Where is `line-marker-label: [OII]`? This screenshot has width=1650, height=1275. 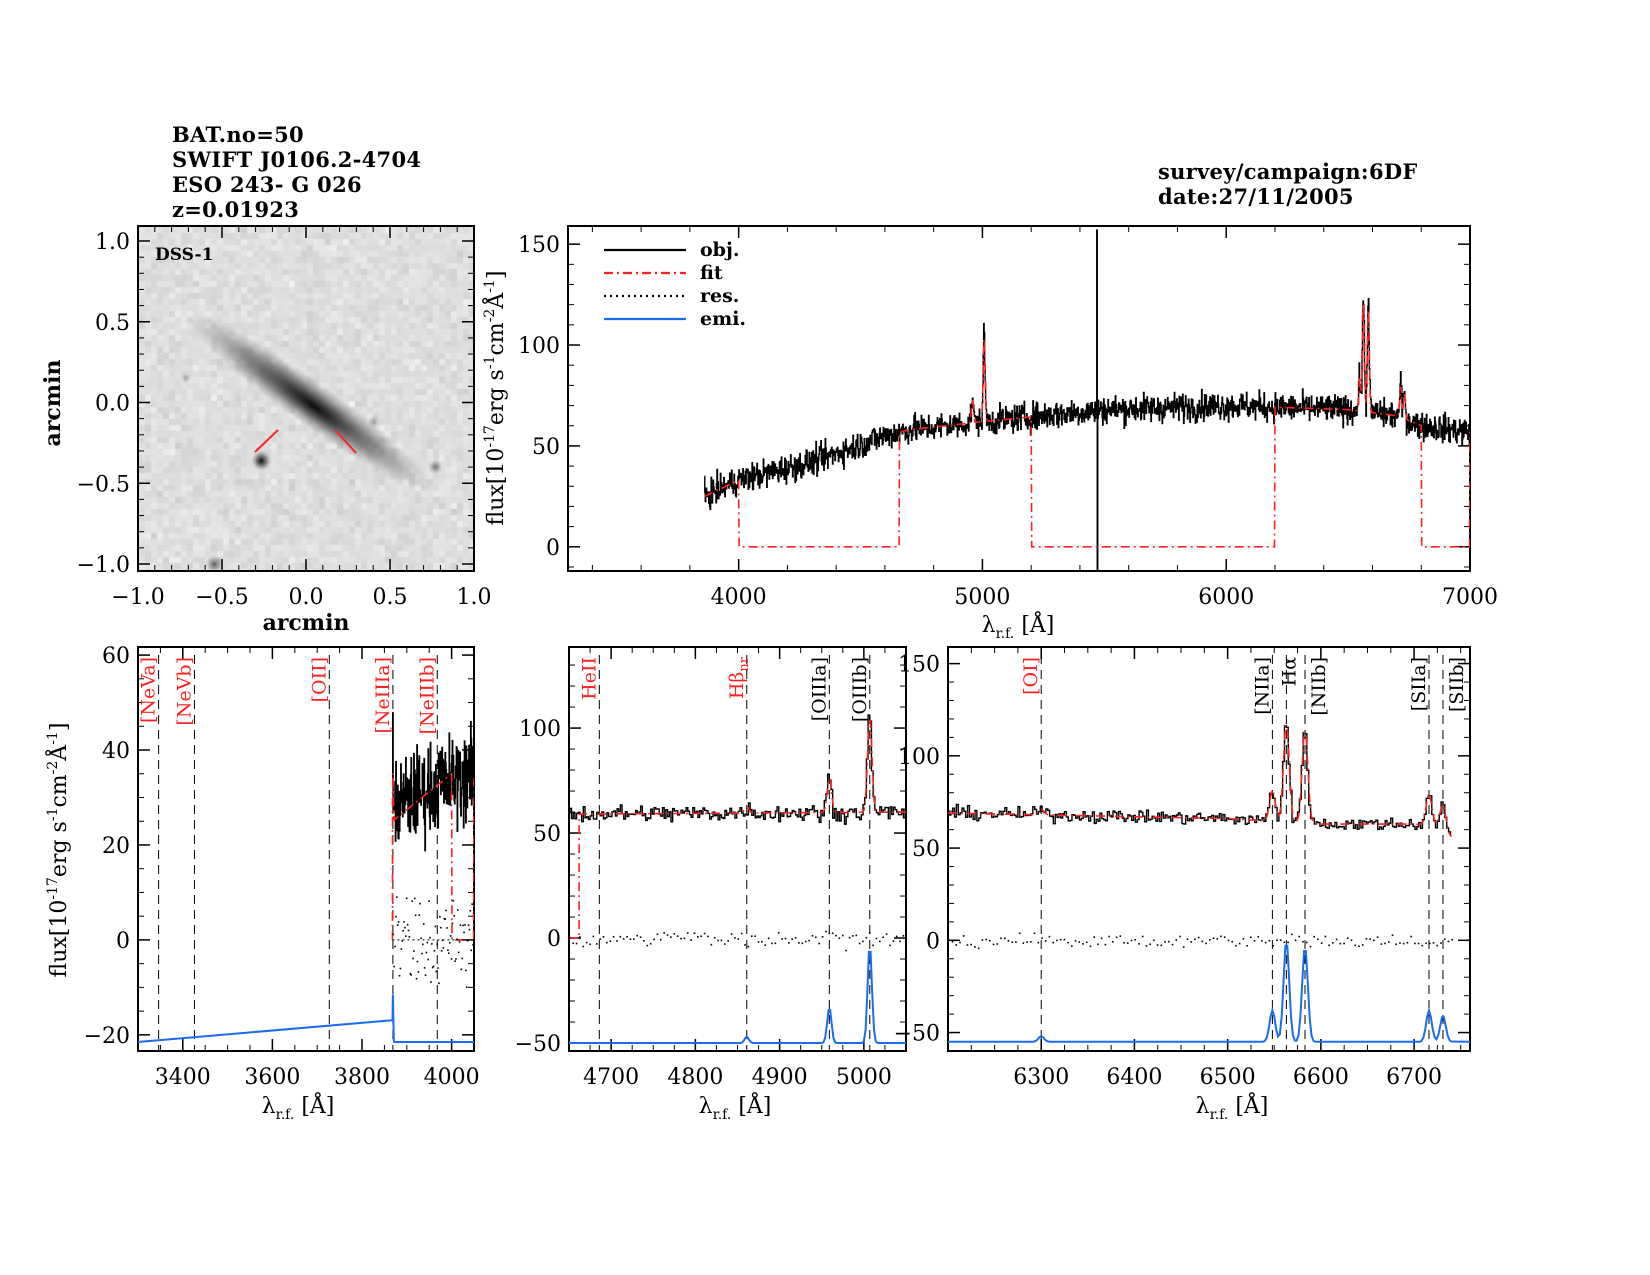 line-marker-label: [OII] is located at coordinates (319, 679).